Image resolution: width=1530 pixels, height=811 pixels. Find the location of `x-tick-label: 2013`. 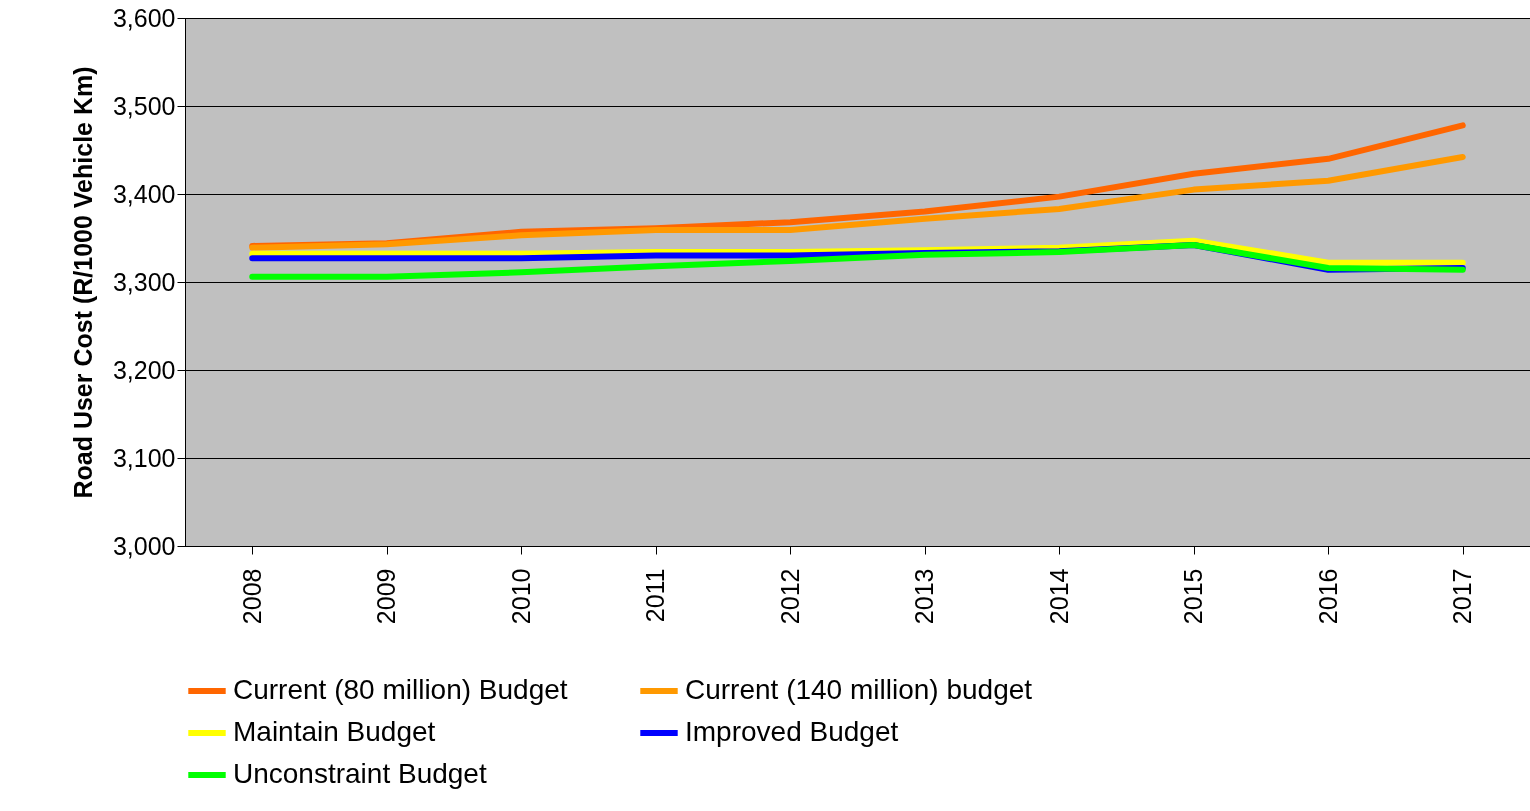

x-tick-label: 2013 is located at coordinates (924, 596).